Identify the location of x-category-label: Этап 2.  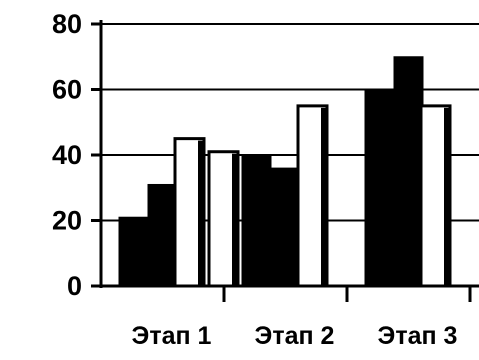
(295, 336).